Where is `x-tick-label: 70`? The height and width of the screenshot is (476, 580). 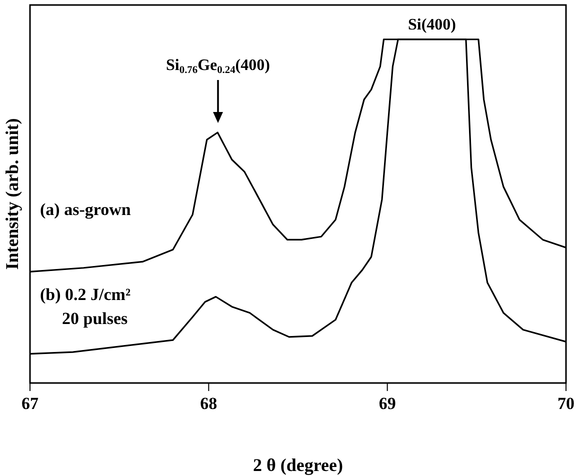
x-tick-label: 70 is located at coordinates (566, 404).